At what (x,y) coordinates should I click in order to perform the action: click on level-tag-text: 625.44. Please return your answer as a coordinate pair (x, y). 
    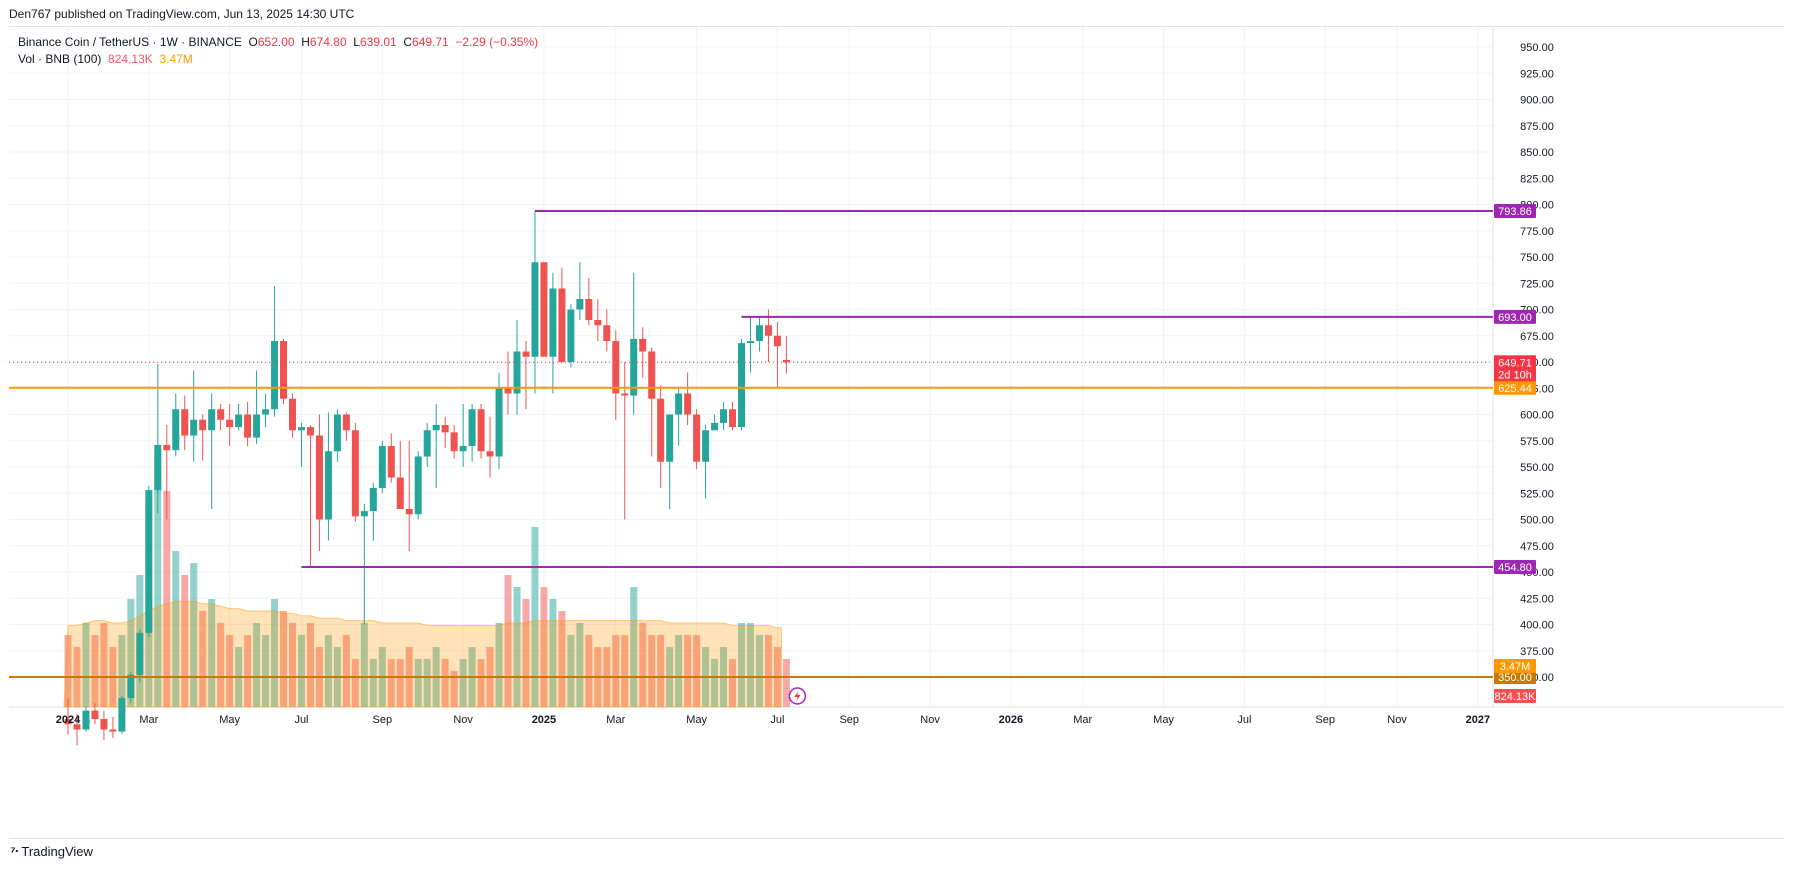
    Looking at the image, I should click on (1515, 389).